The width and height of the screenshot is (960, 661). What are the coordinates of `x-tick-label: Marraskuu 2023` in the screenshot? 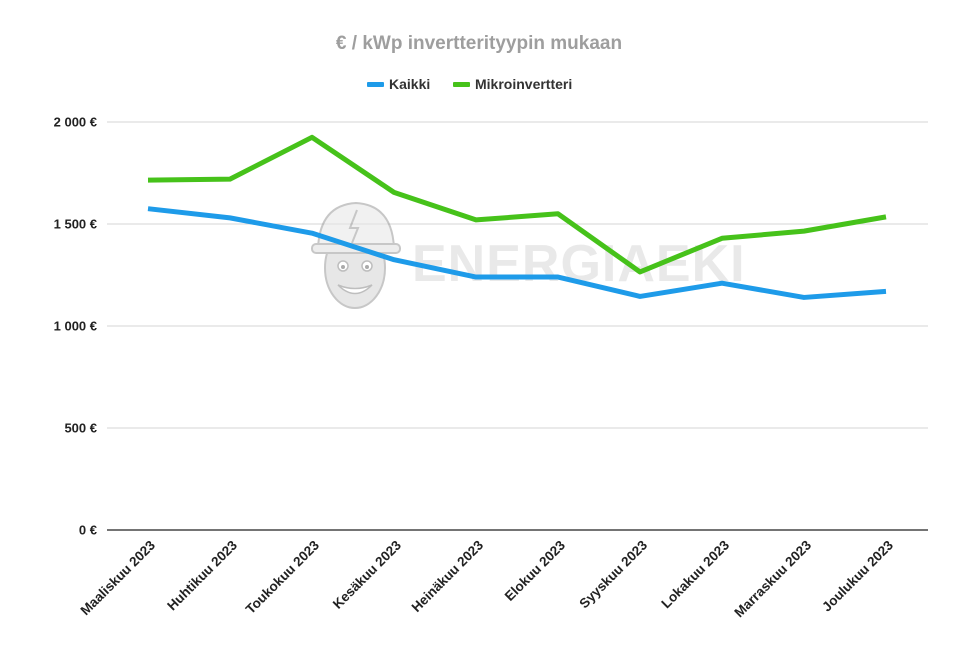 It's located at (772, 578).